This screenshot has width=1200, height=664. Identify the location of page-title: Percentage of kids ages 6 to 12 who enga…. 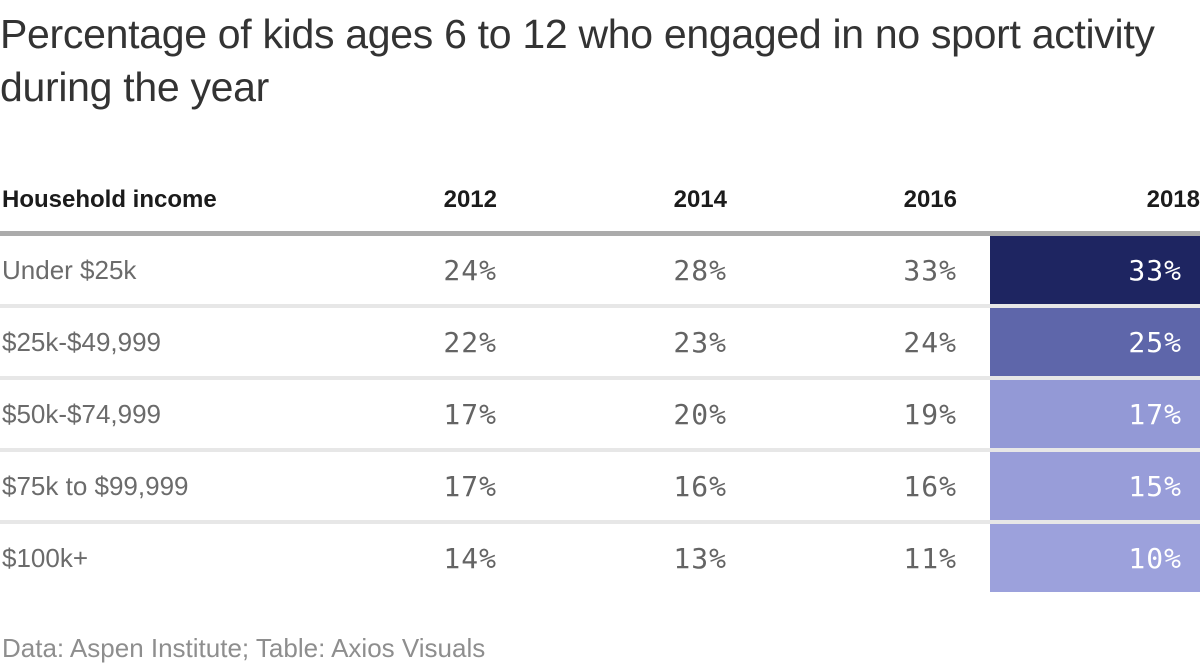
(577, 60).